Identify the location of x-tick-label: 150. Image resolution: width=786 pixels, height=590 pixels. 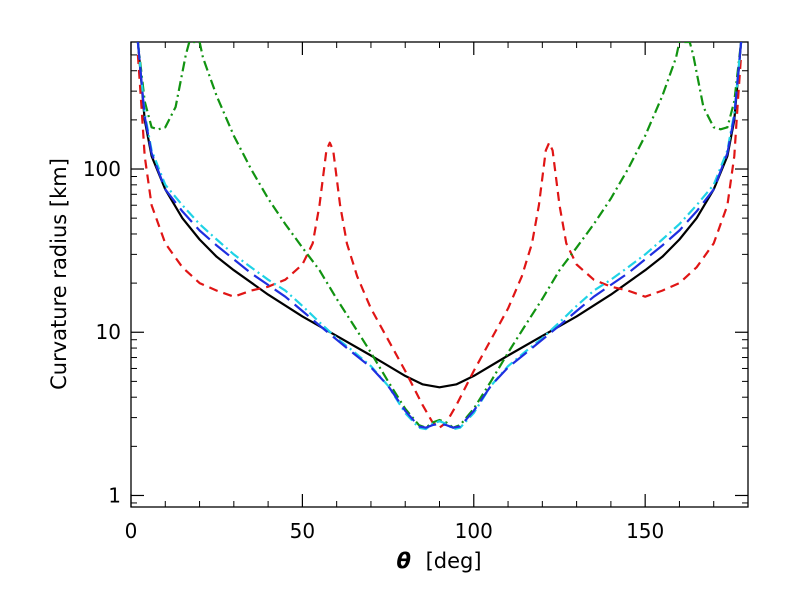
(645, 531).